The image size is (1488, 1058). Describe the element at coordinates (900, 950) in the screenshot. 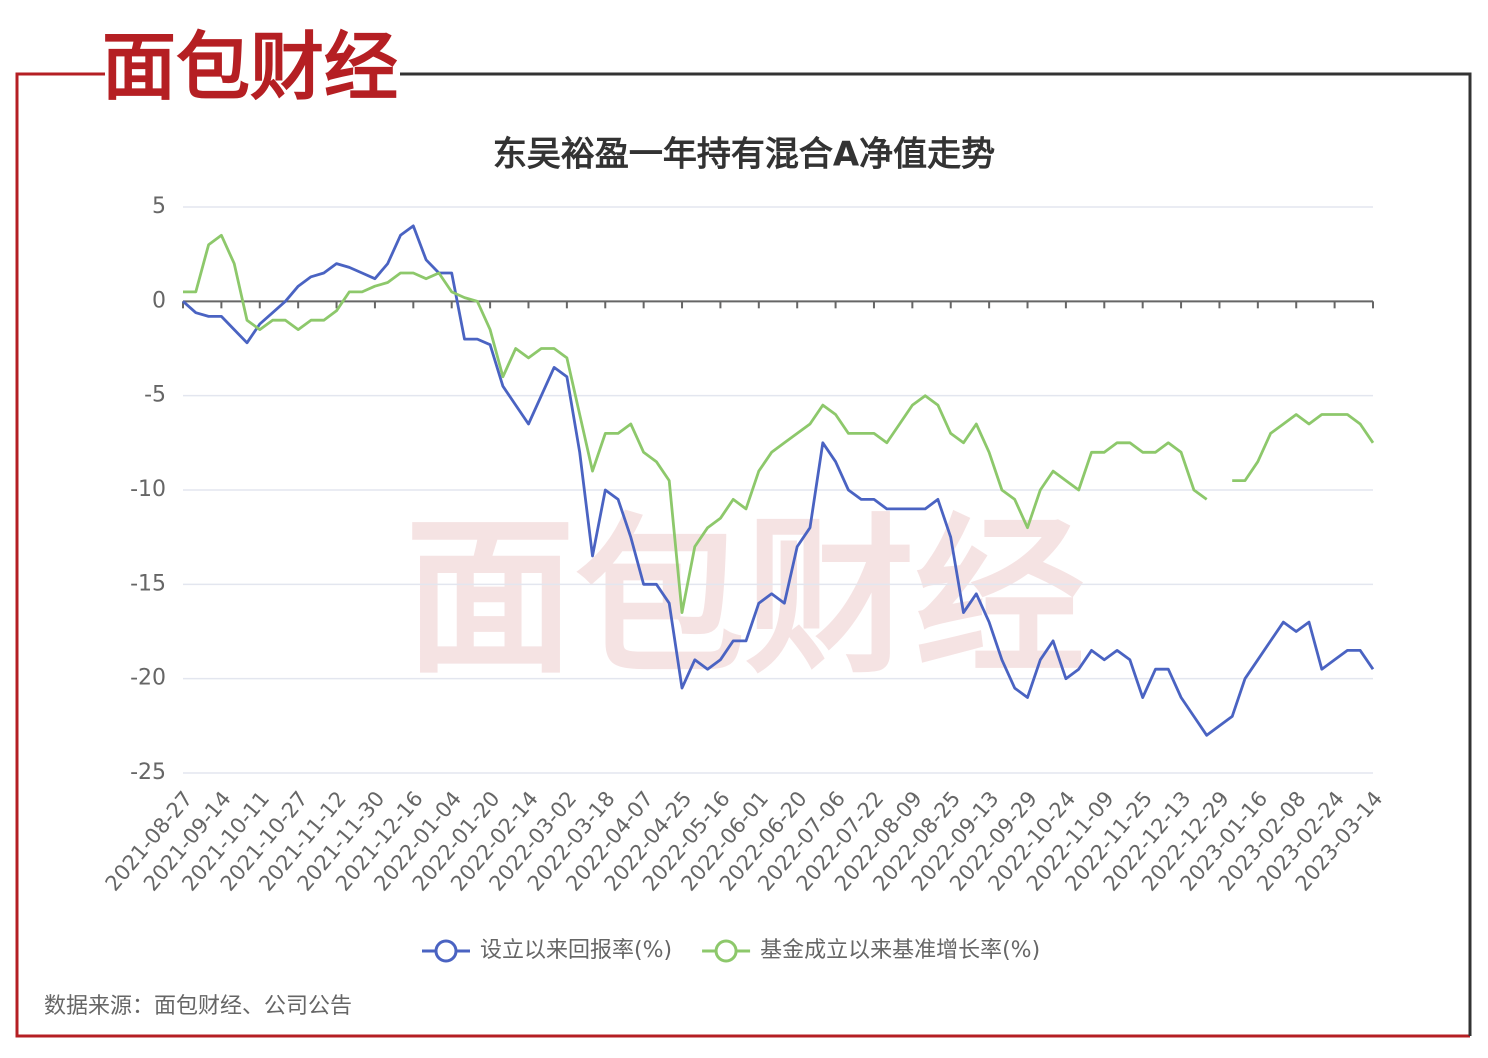

I see `legend-label: 基金成立以来基准增长率(%)` at that location.